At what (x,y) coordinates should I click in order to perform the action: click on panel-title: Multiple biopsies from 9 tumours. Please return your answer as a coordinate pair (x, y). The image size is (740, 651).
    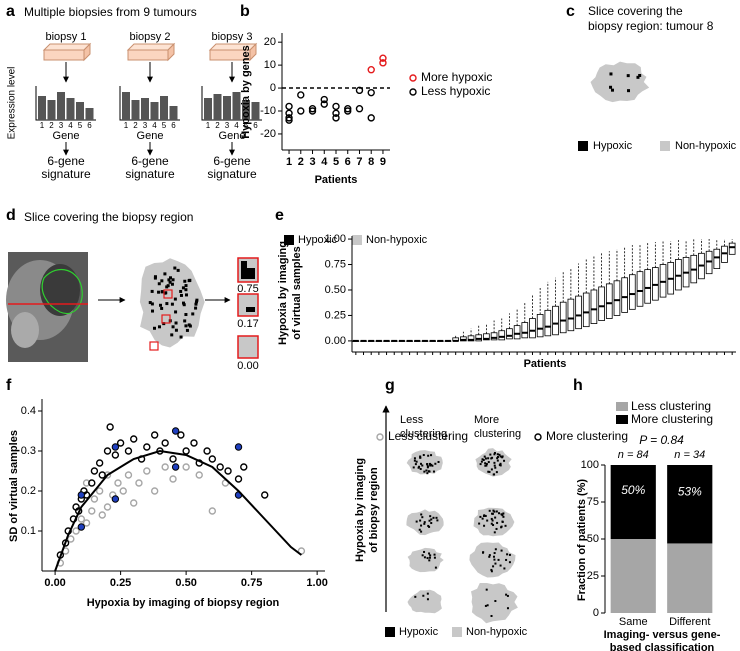
    Looking at the image, I should click on (110, 12).